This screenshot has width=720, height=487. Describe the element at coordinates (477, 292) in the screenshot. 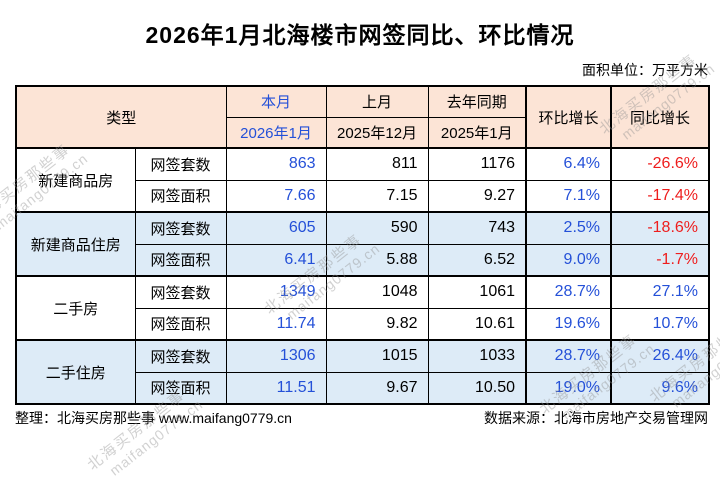

I see `last-year-value: 1061` at that location.